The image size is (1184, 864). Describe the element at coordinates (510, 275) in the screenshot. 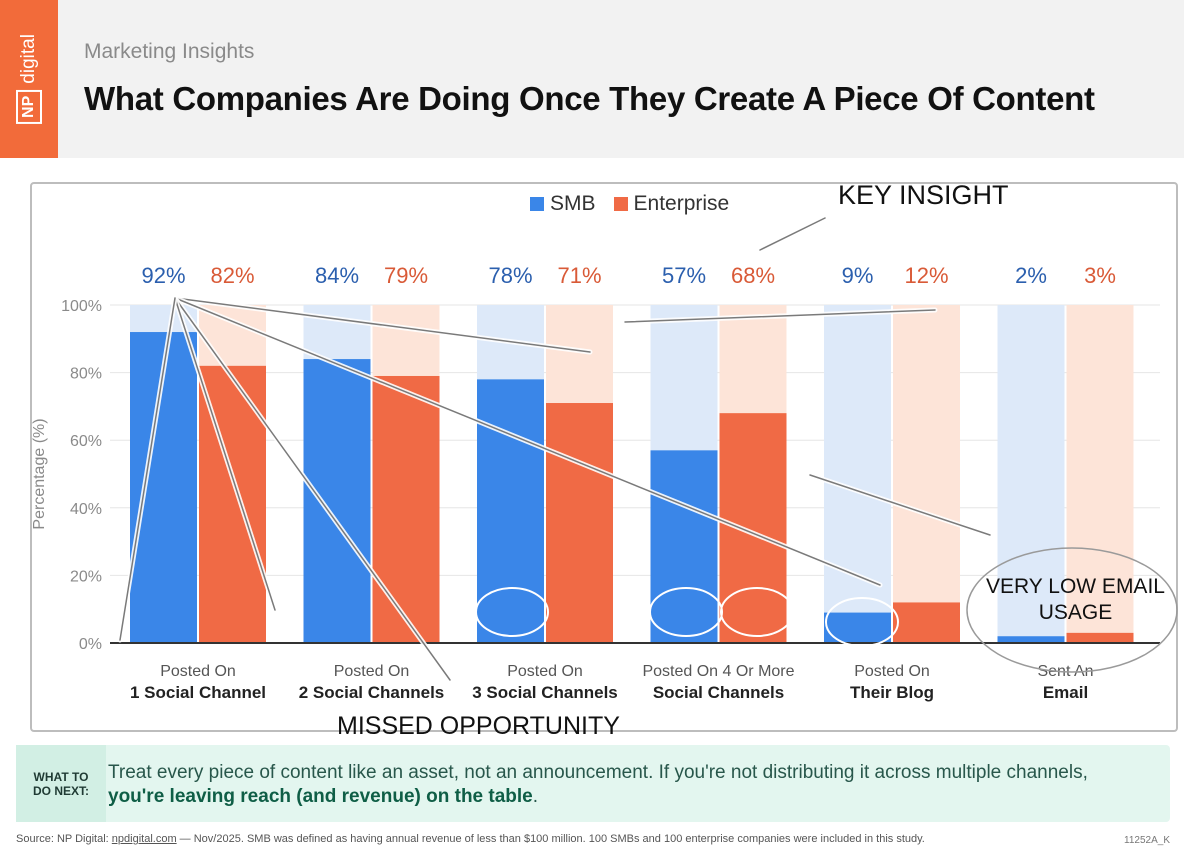

I see `data-label-smb: 78%` at that location.